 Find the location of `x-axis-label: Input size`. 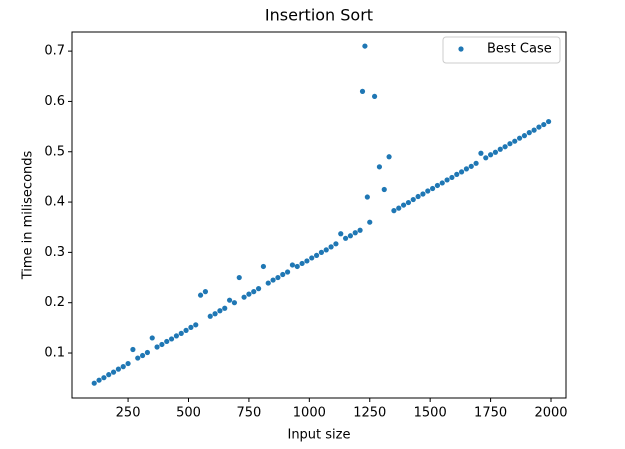

x-axis-label: Input size is located at coordinates (318, 435).